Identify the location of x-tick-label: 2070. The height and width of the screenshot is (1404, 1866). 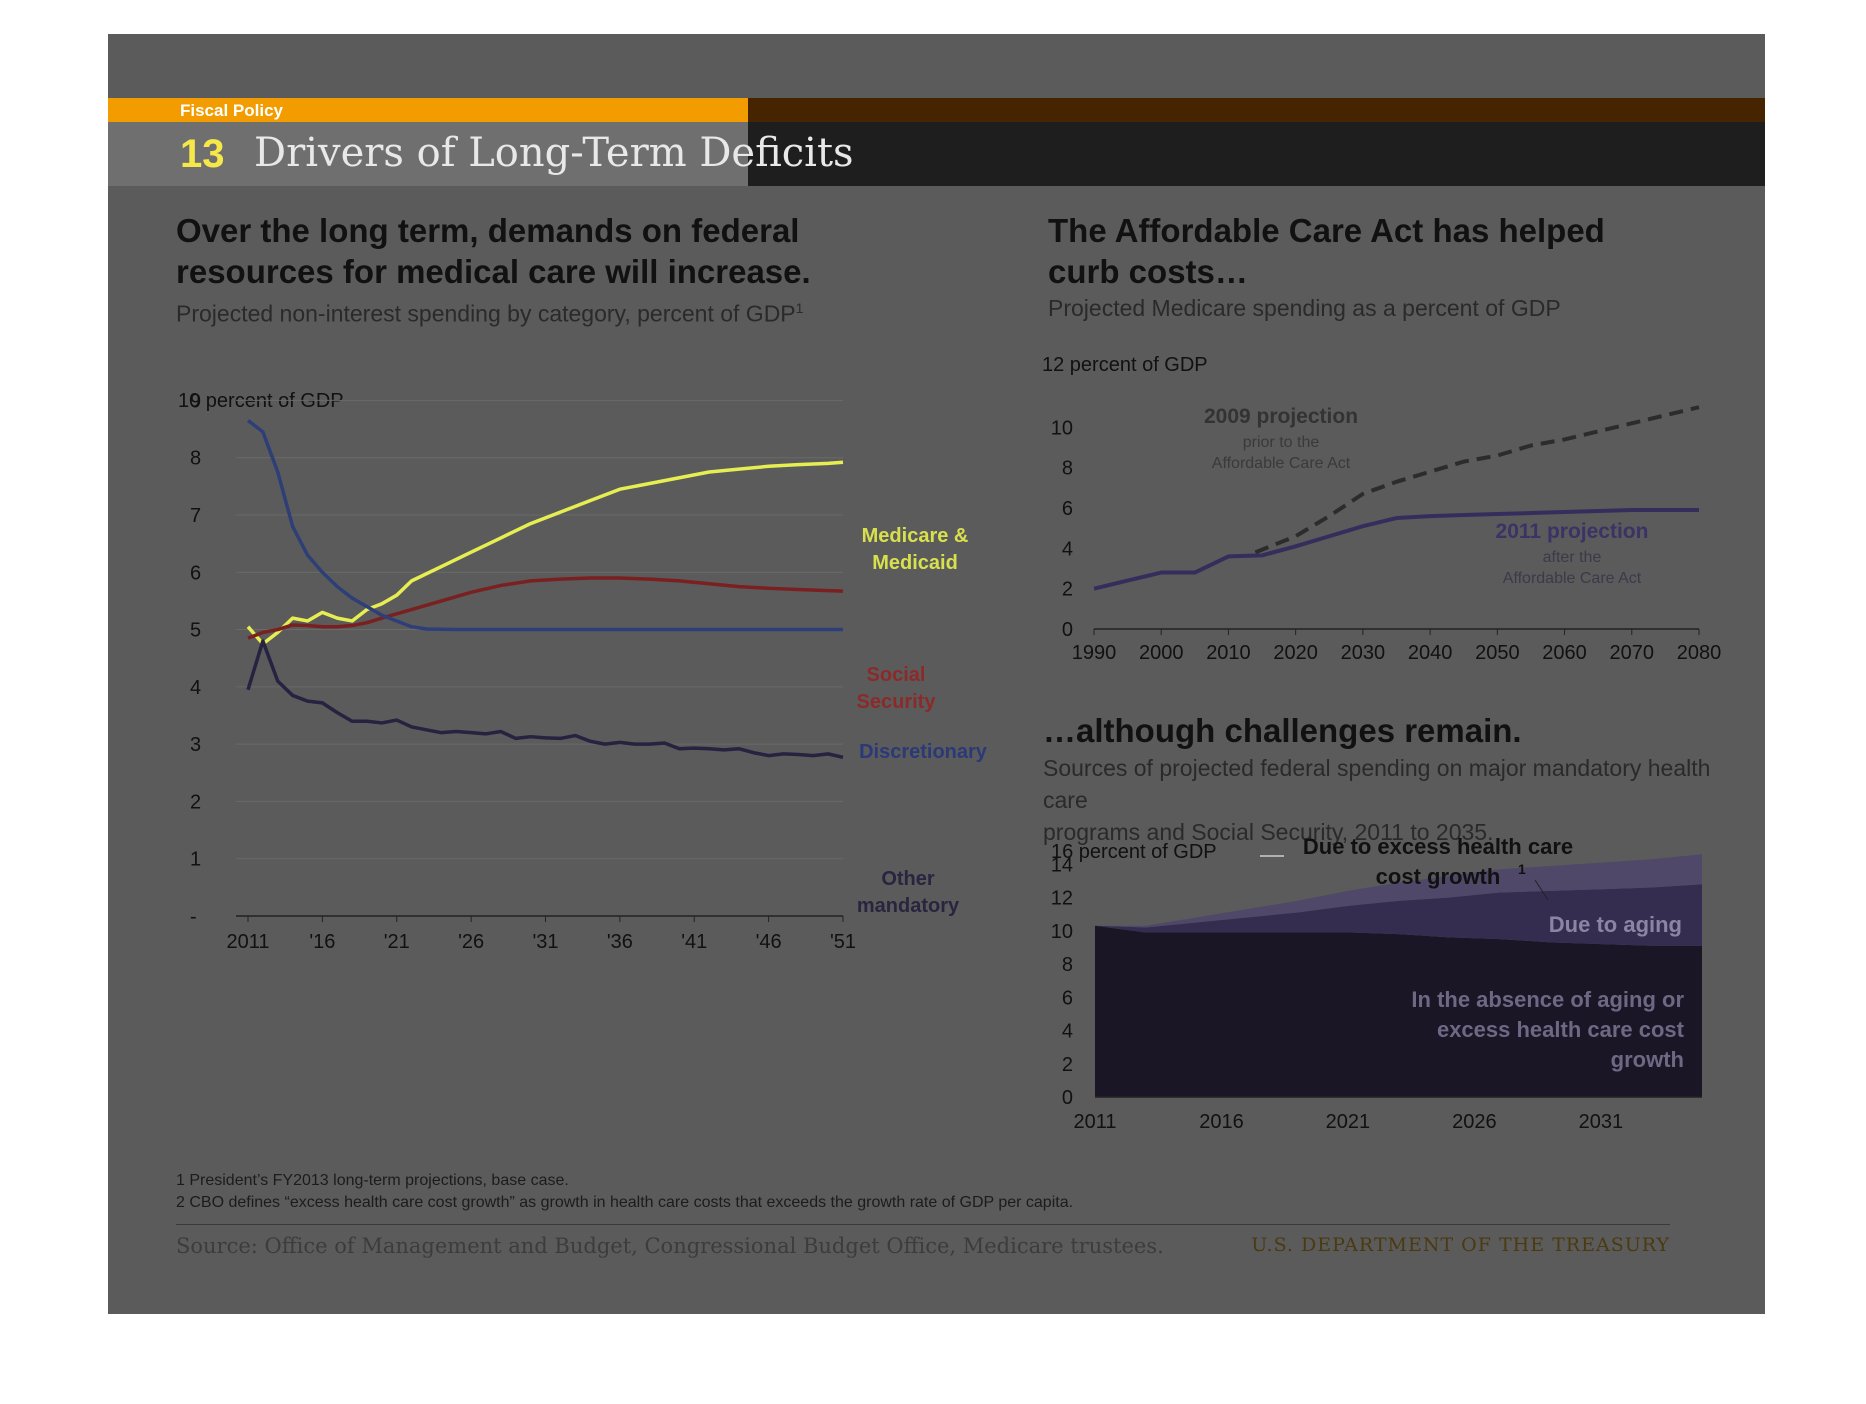
(1632, 653).